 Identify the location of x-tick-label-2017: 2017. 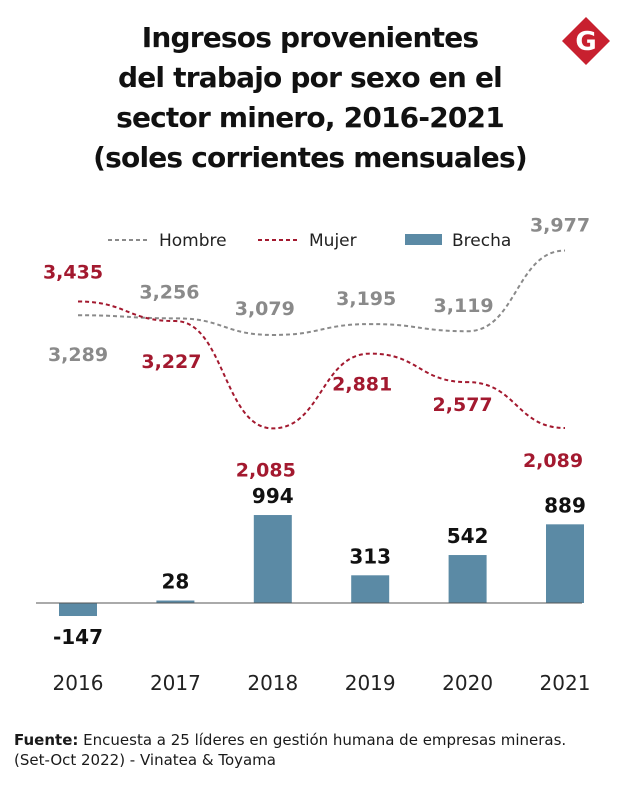
(175, 683).